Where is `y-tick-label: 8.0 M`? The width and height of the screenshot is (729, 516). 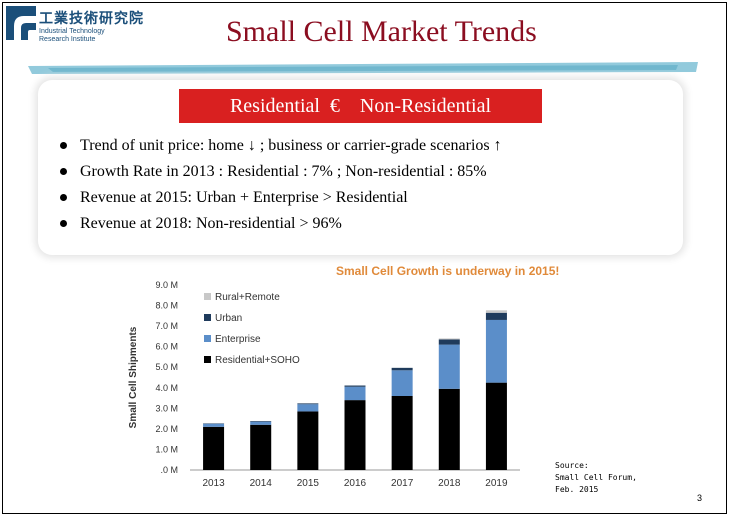
y-tick-label: 8.0 M is located at coordinates (166, 306).